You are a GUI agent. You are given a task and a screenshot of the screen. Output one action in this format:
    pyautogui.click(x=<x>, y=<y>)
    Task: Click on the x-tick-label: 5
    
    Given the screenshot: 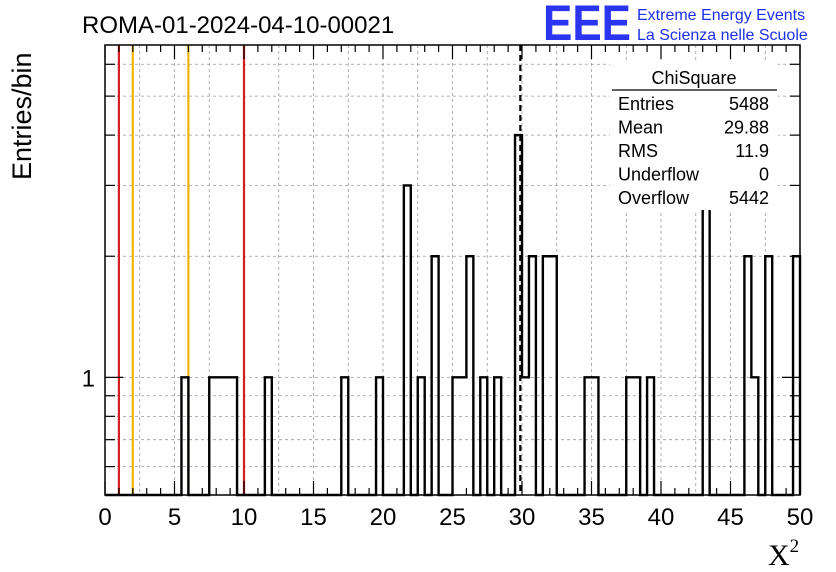 What is the action you would take?
    pyautogui.click(x=174, y=517)
    